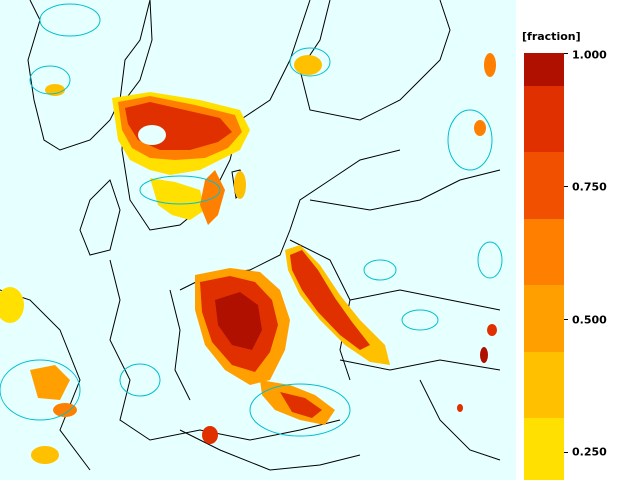 The image size is (640, 480). What do you see at coordinates (425, 300) in the screenshot?
I see `border-belarus` at bounding box center [425, 300].